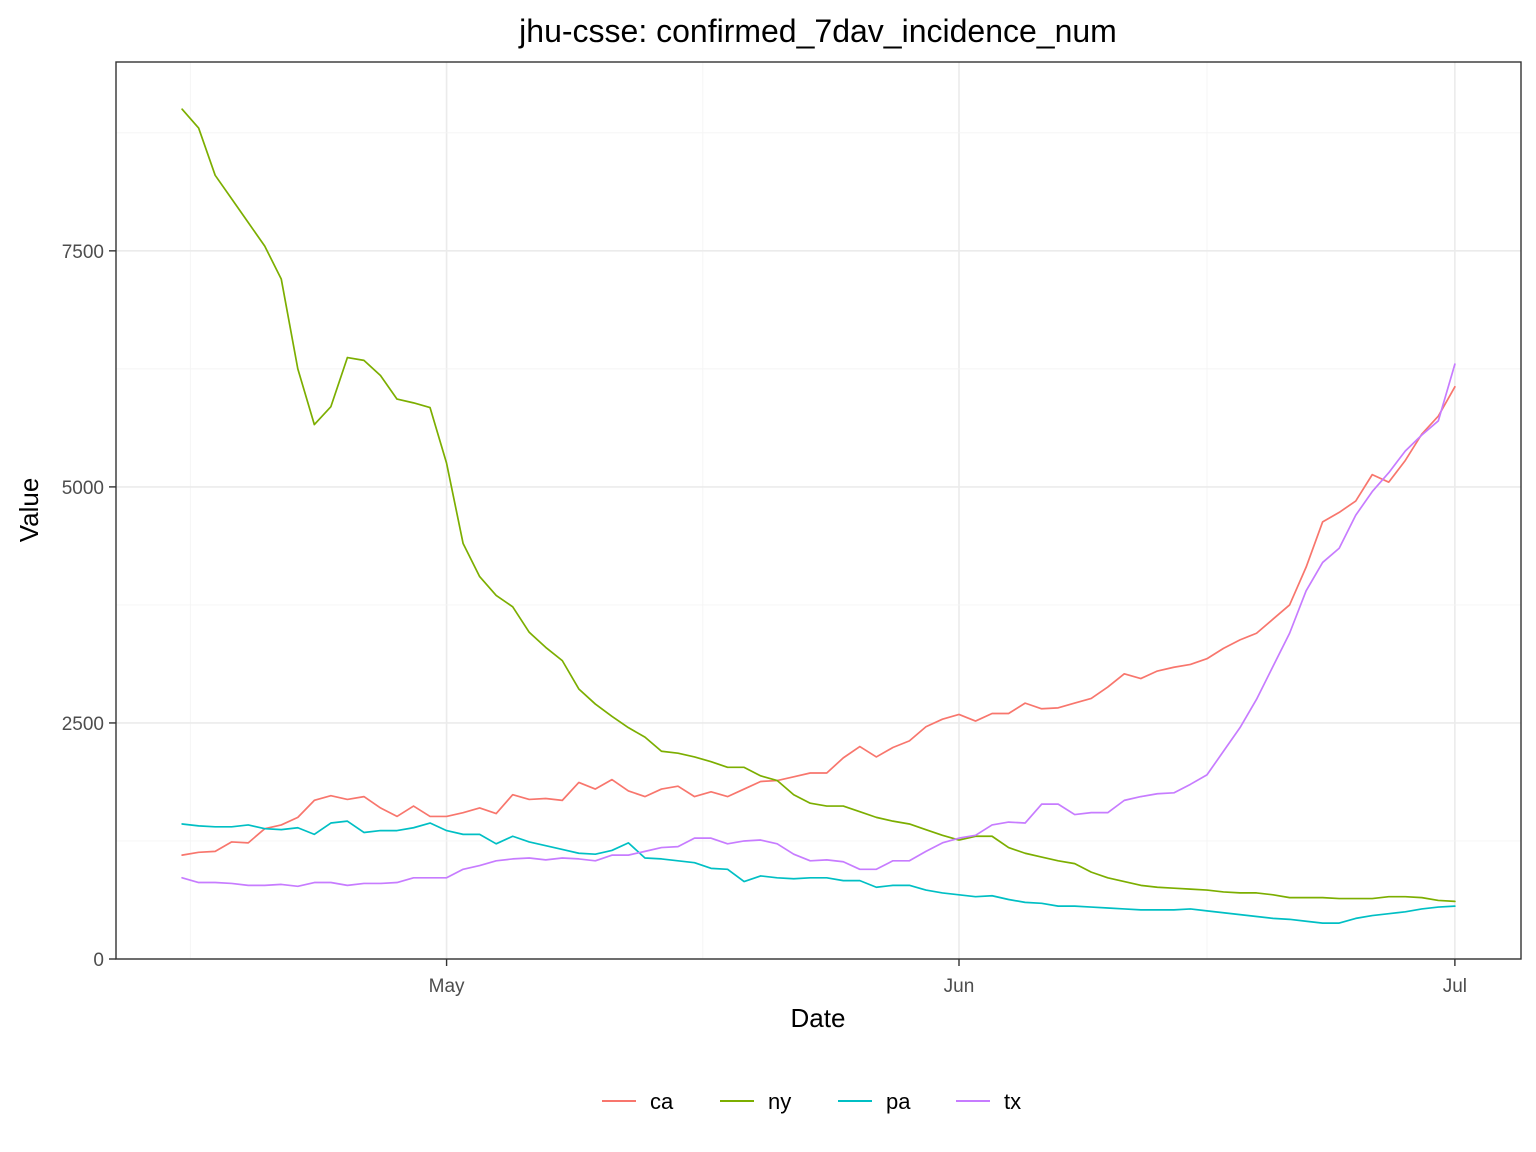 The height and width of the screenshot is (1152, 1536). Describe the element at coordinates (1455, 986) in the screenshot. I see `x-tick-label: Jul` at that location.